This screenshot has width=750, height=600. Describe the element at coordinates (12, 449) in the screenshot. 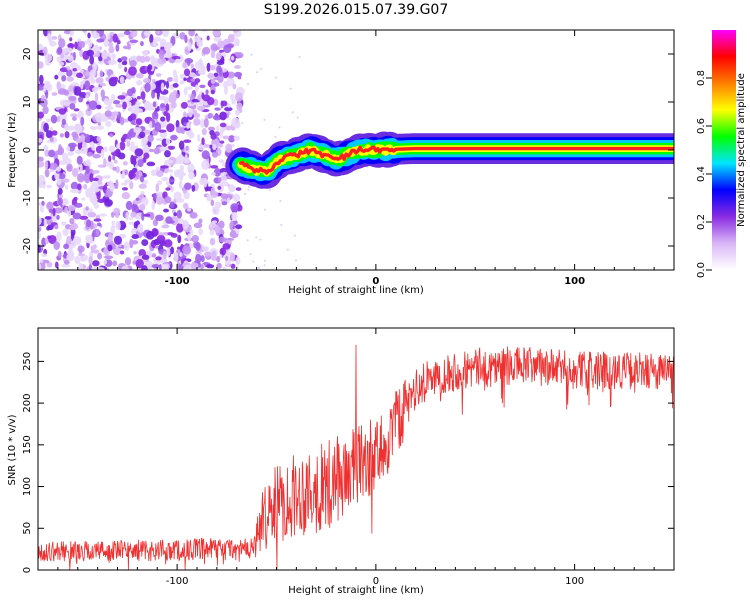

I see `snr-y-axis-label: SNR (10 * v/v)` at that location.